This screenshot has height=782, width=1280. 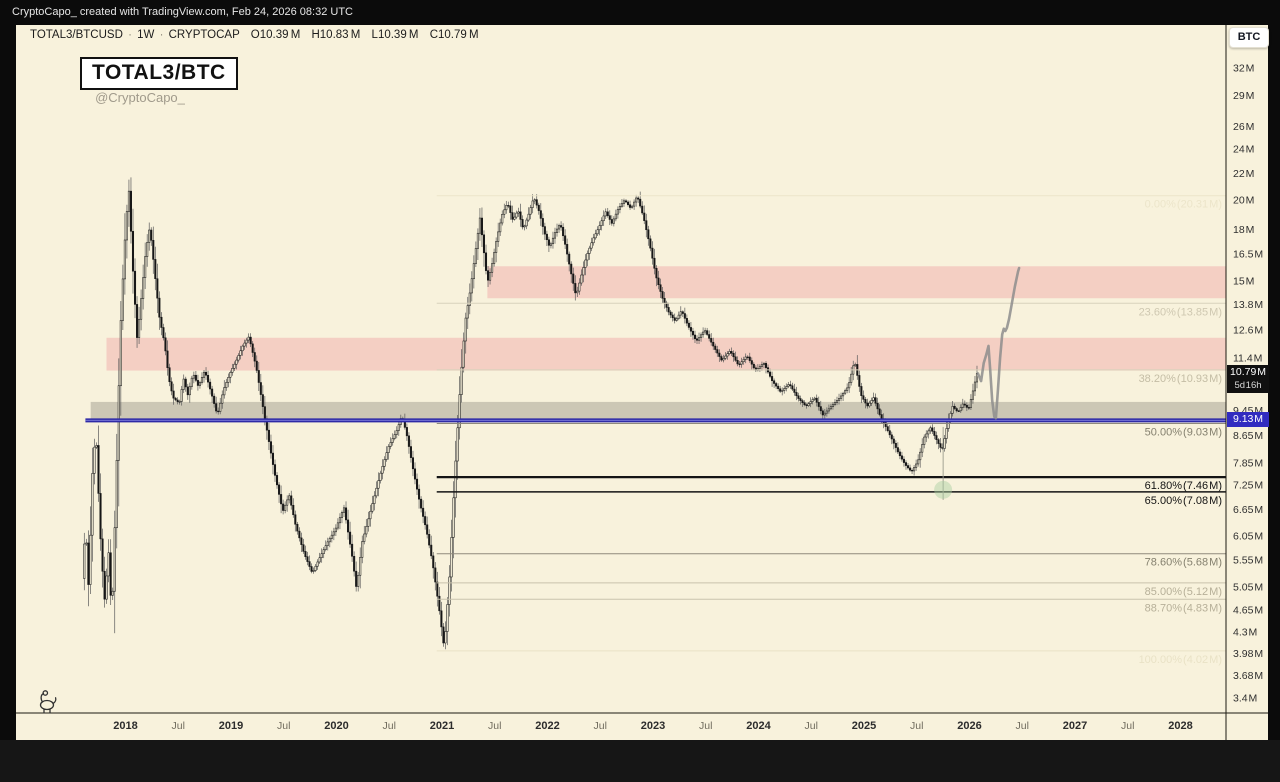 I want to click on price-tick-label: 22 M, so click(x=1243, y=174).